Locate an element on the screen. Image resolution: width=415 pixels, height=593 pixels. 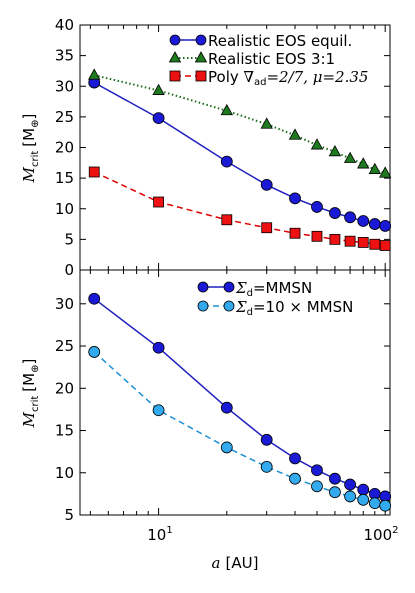
legend-entry-sigma-mmsn: Σd=MMSN is located at coordinates (254, 289).